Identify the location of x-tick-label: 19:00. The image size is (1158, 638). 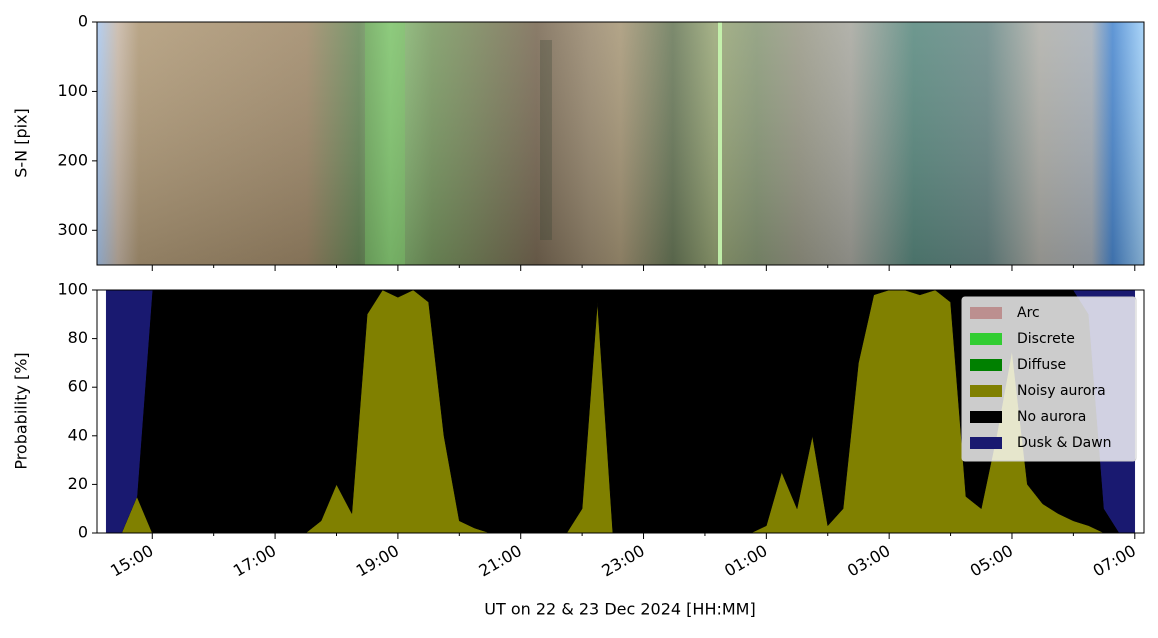
(377, 561).